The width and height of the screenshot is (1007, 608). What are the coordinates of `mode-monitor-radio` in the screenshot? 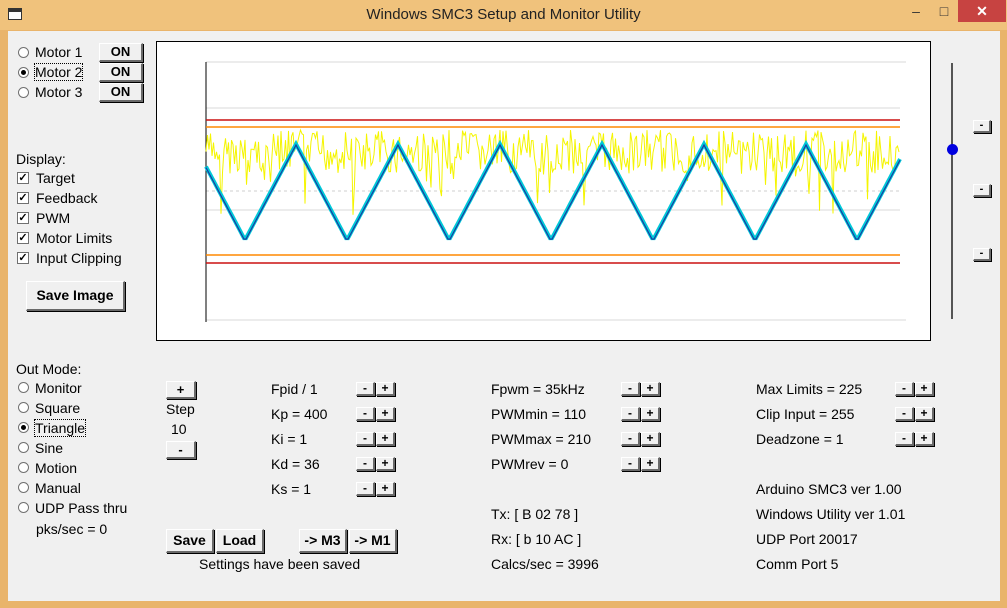 It's located at (23, 387).